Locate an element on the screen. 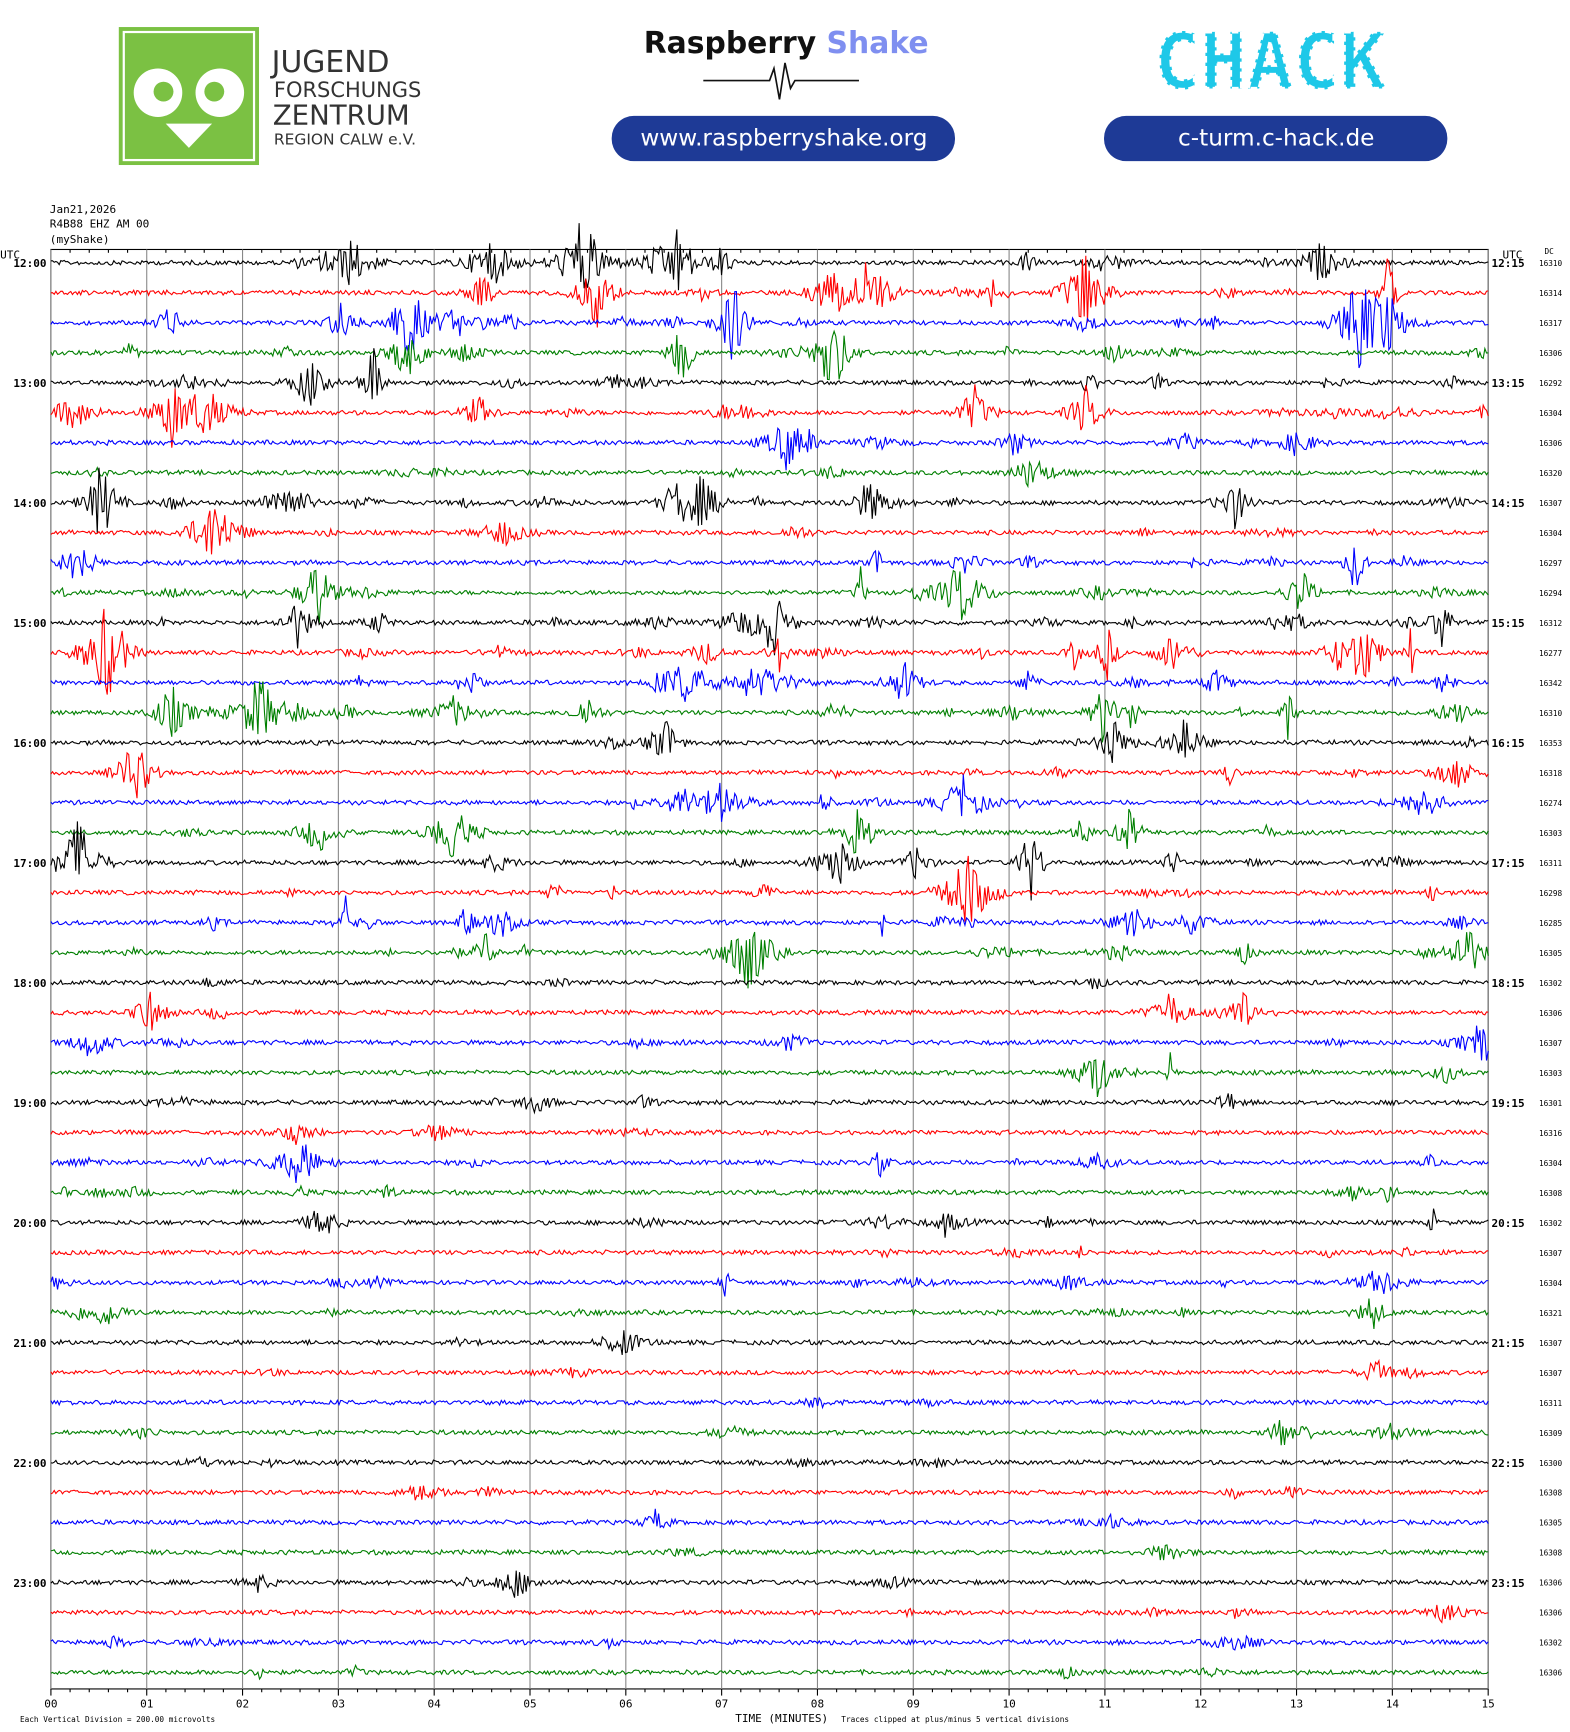 The height and width of the screenshot is (1732, 1570). dc-value: 16277 is located at coordinates (1551, 653).